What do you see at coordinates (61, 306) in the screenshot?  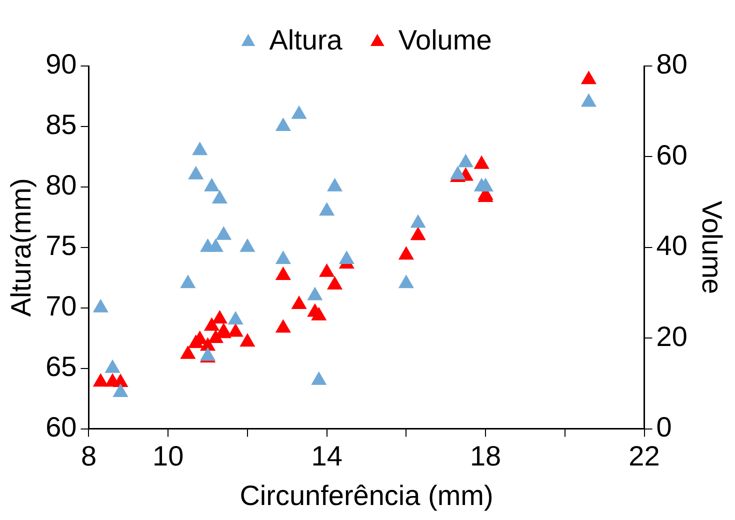 I see `y-tick-label: 70` at bounding box center [61, 306].